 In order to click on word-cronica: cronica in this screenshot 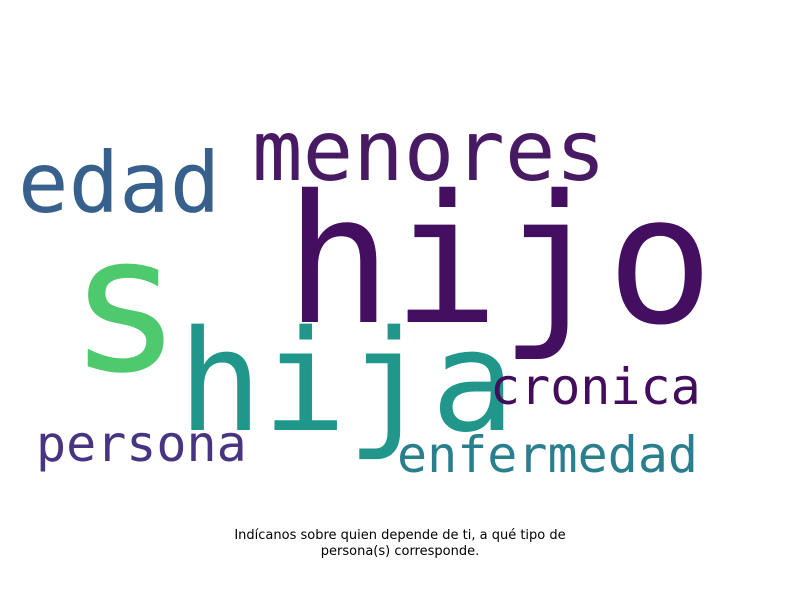, I will do `click(595, 387)`.